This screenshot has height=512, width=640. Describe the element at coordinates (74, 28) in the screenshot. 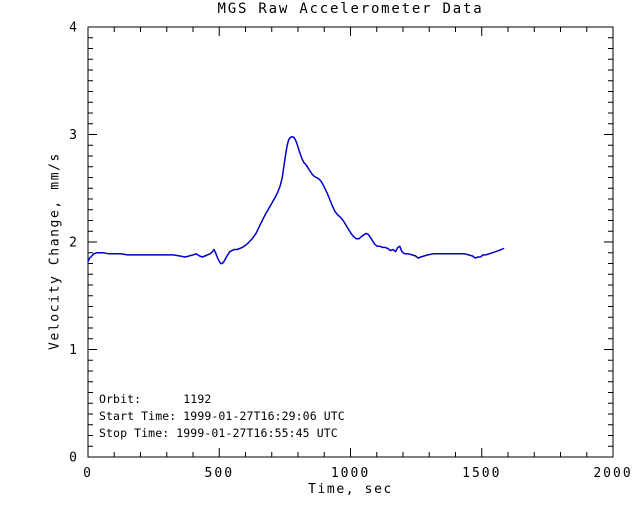

I see `y-tick-label: 4` at that location.